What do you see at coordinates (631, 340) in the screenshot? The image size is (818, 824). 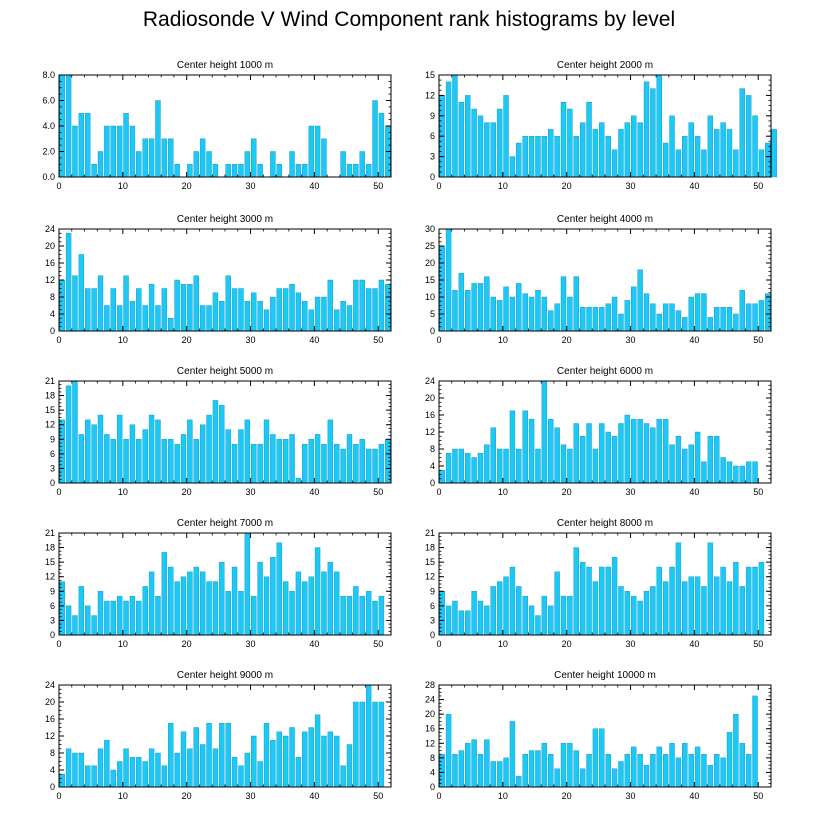 I see `x-tick-label: 30` at bounding box center [631, 340].